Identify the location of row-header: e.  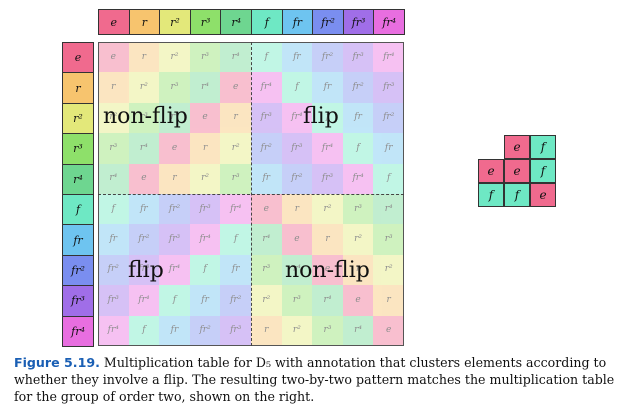
(78, 58).